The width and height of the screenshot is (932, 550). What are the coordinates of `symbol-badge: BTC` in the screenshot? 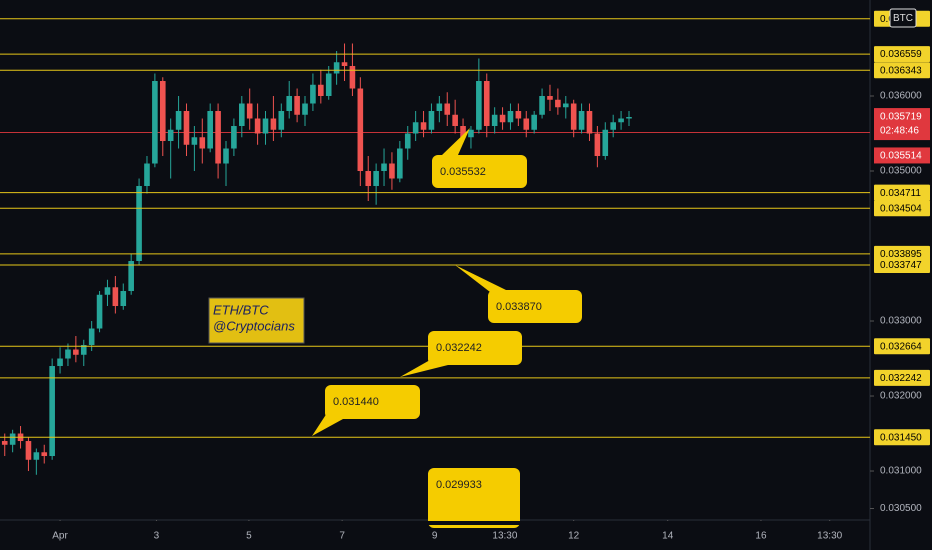 It's located at (903, 18).